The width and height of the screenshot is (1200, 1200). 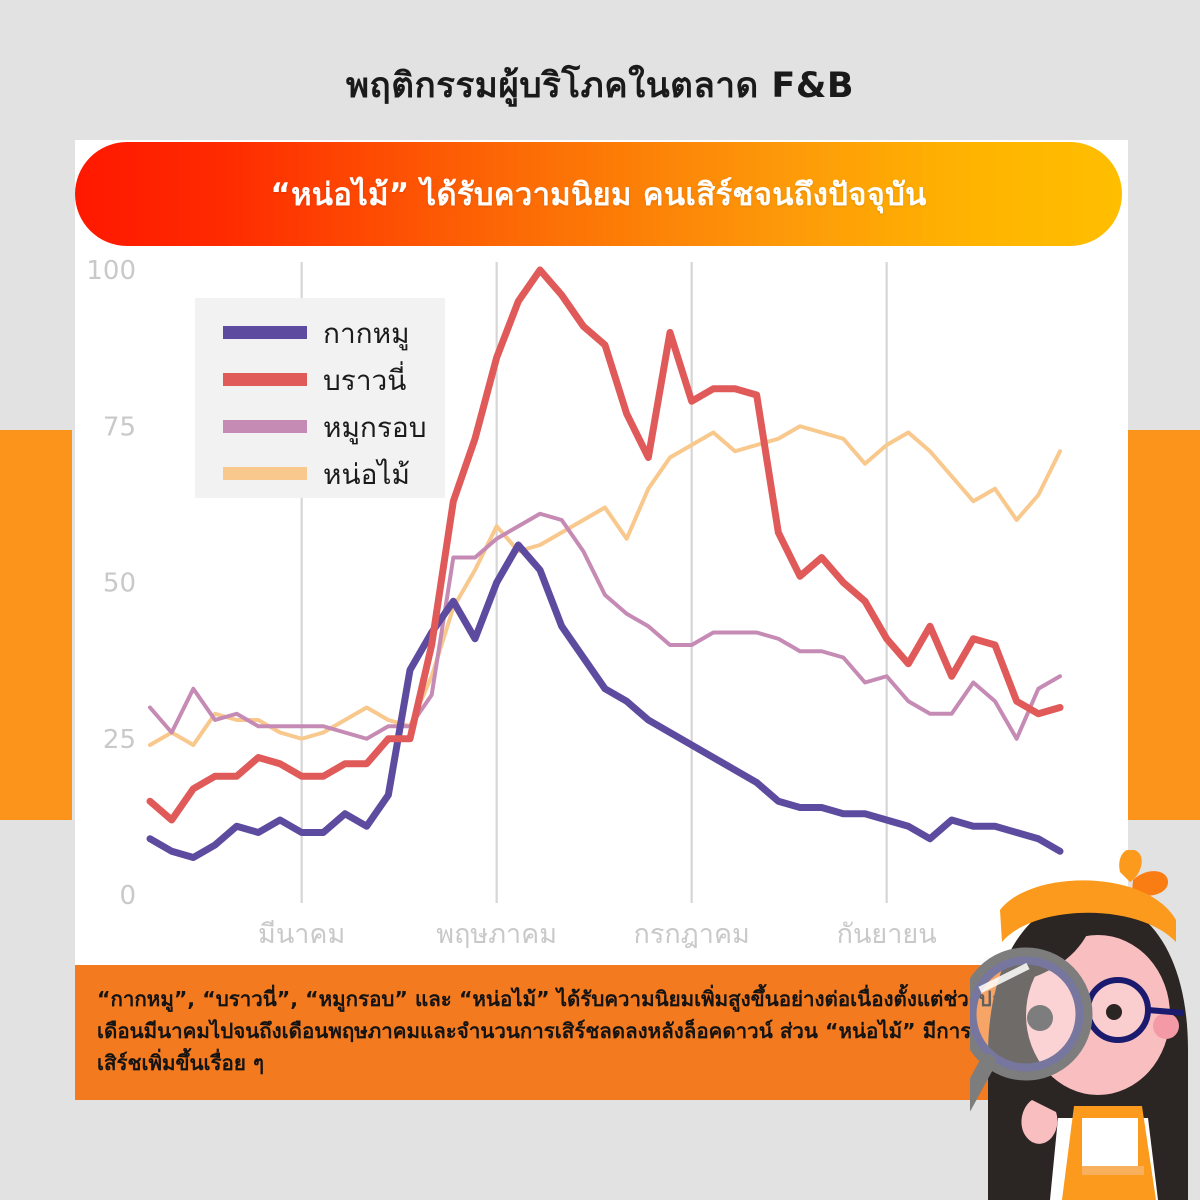 I want to click on decorative-block-left, so click(x=36, y=625).